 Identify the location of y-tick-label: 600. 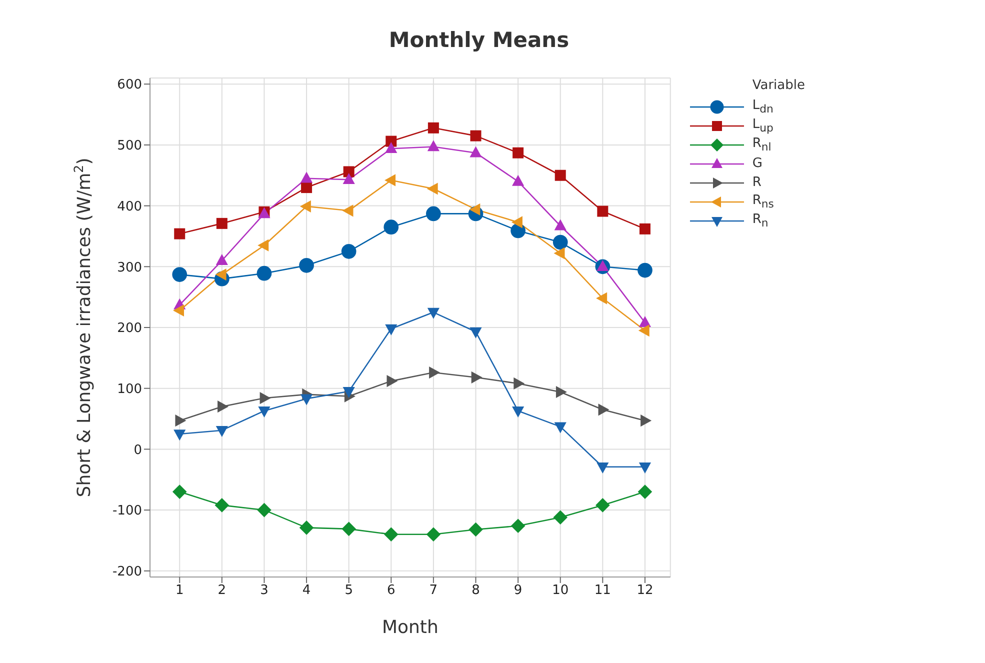
(129, 85).